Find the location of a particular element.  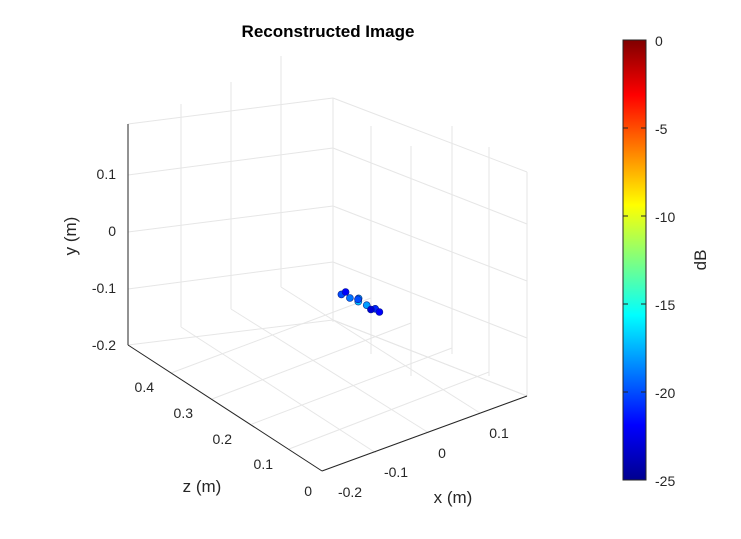

colorbar-tick-label: -25 is located at coordinates (665, 481).